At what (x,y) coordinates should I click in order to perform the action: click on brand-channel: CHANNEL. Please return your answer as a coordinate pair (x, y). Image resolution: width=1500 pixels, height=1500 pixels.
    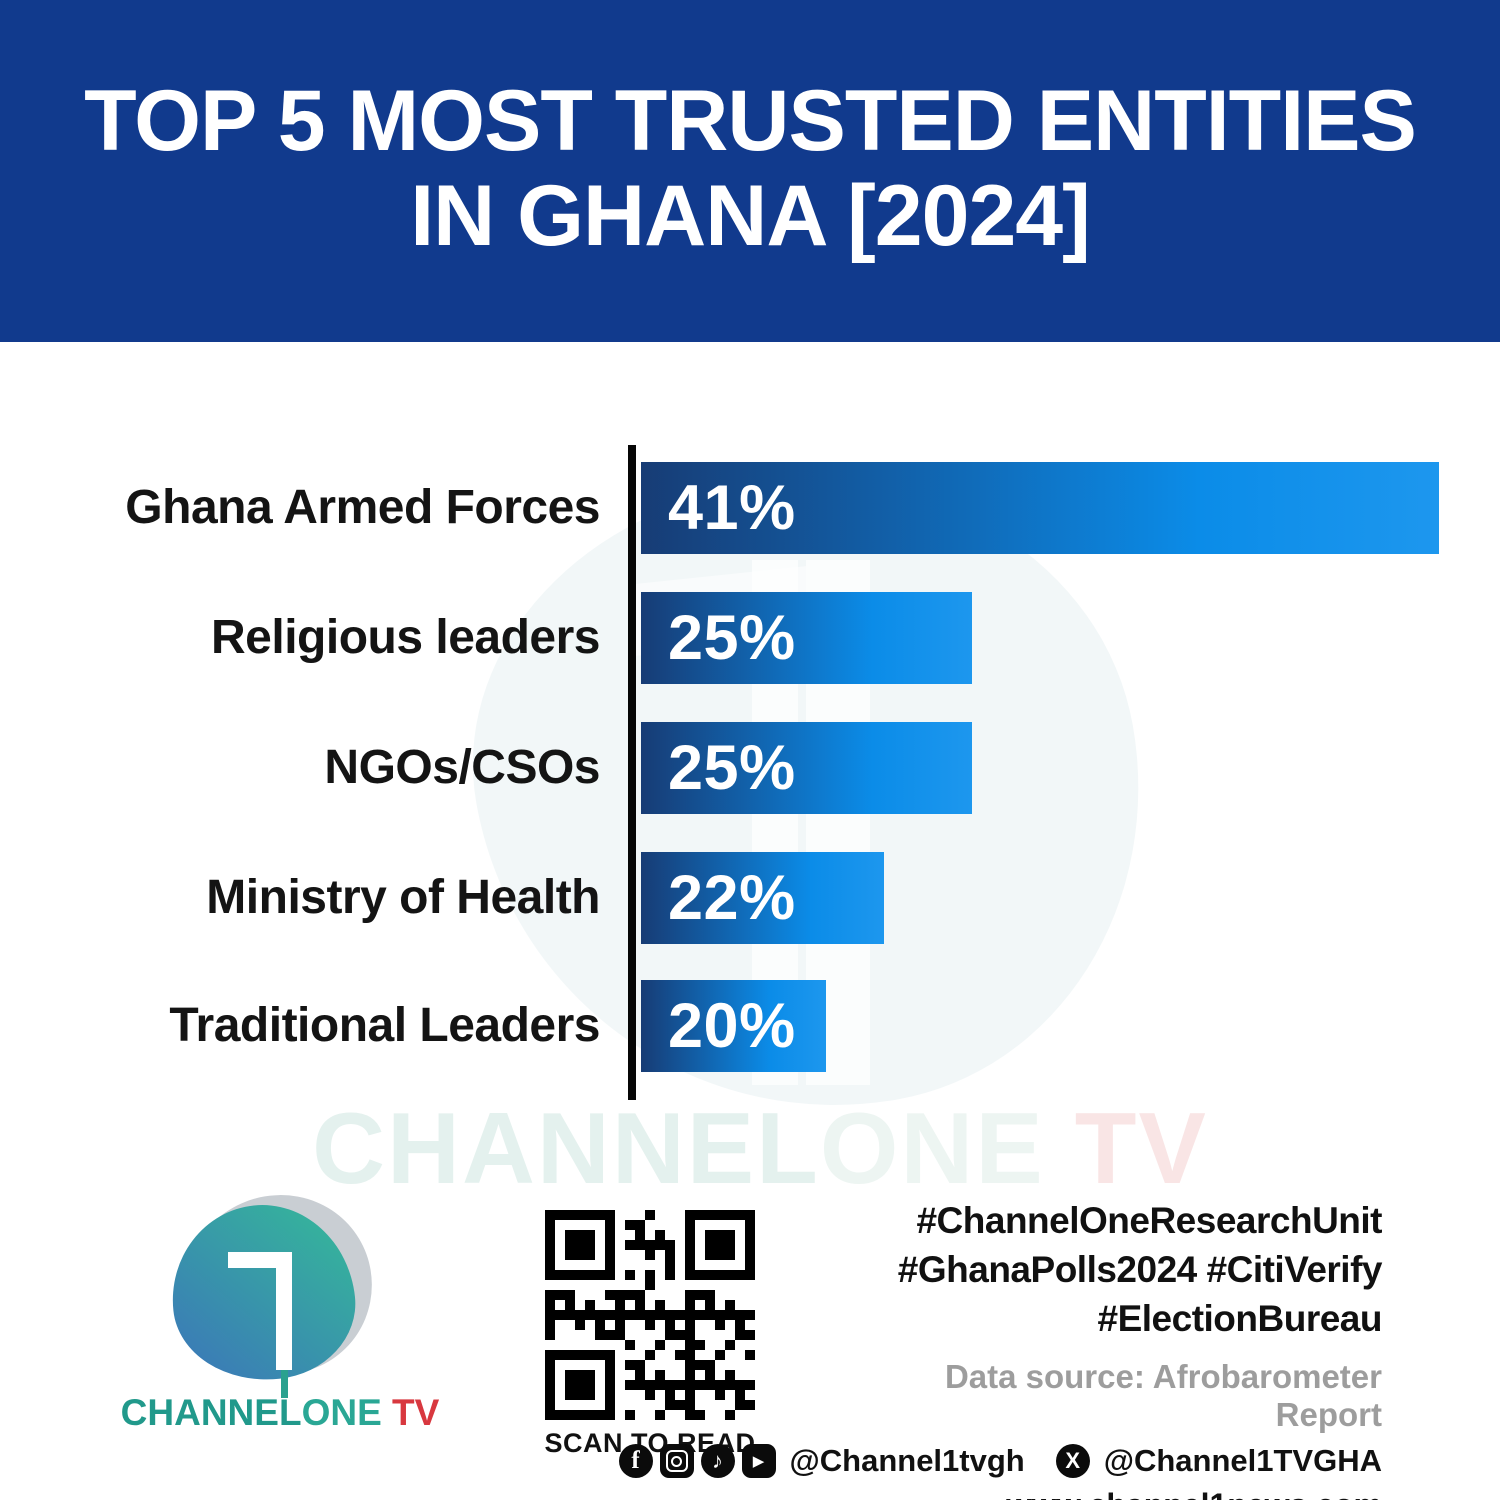
    Looking at the image, I should click on (211, 1412).